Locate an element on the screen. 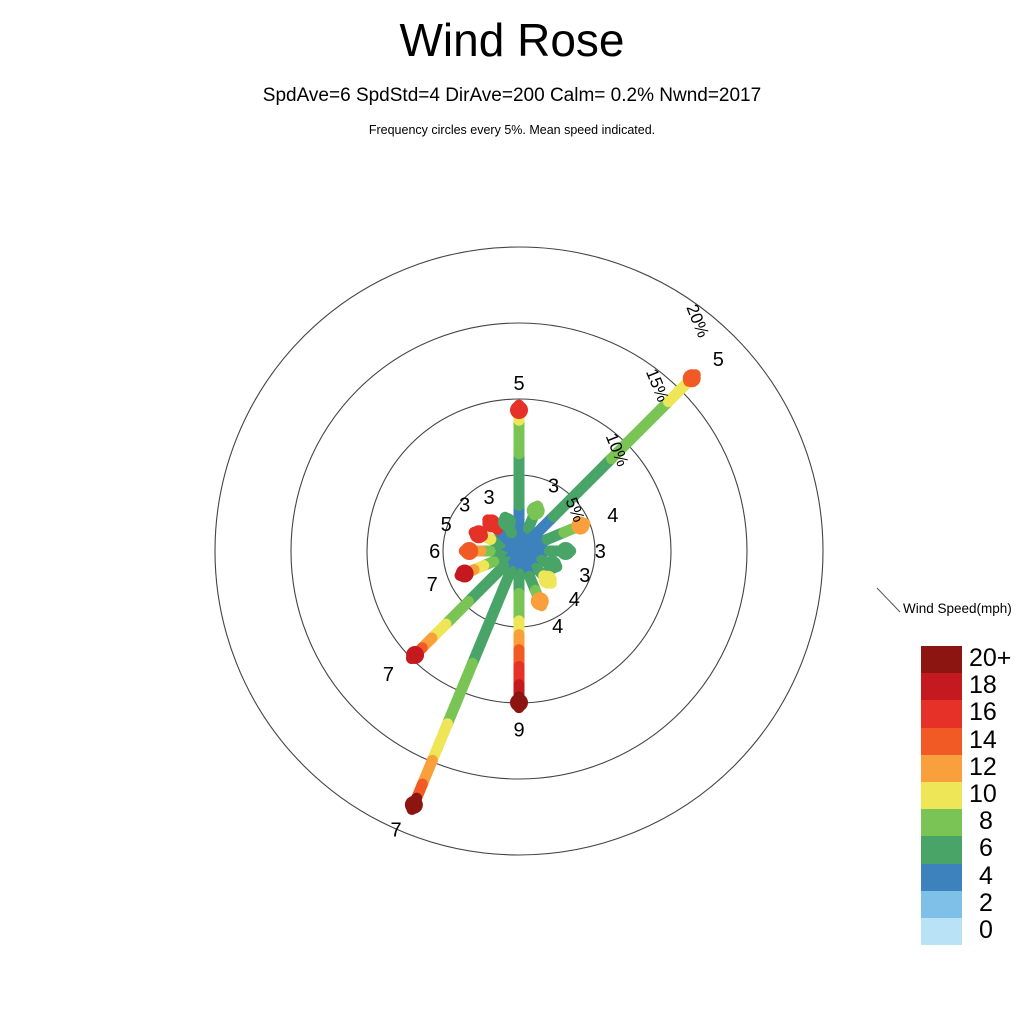  legend-swatches: 20+ 18 16 14 12 10 8 6 4 2 0 is located at coordinates (966, 795).